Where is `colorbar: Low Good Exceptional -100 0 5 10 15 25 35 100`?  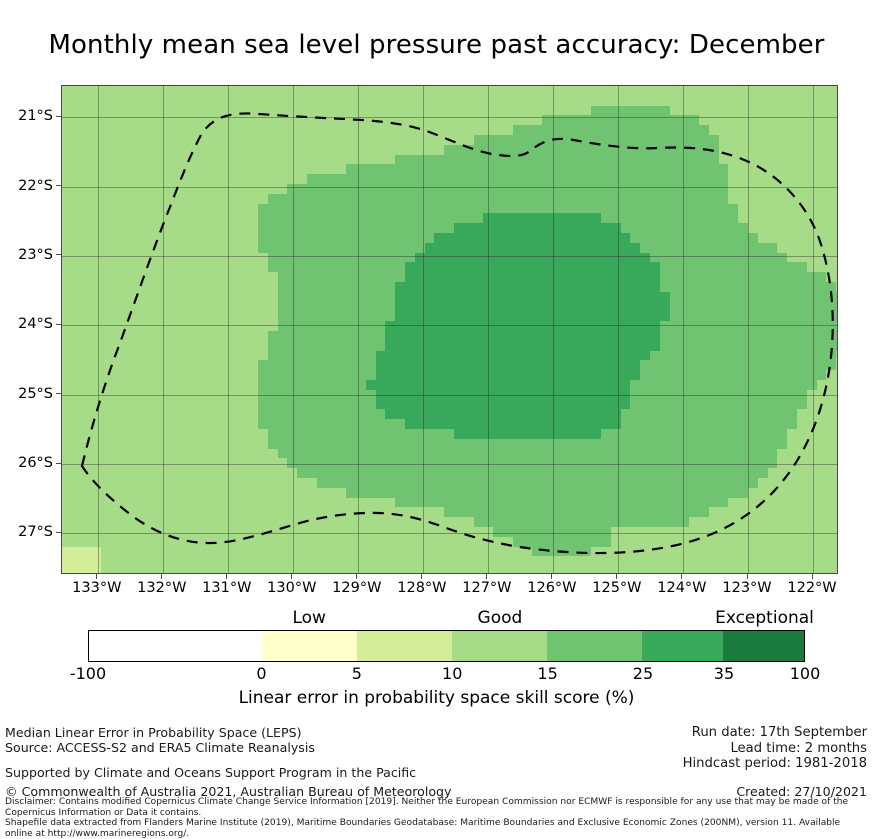 colorbar: Low Good Exceptional -100 0 5 10 15 25 35 100 is located at coordinates (436, 653).